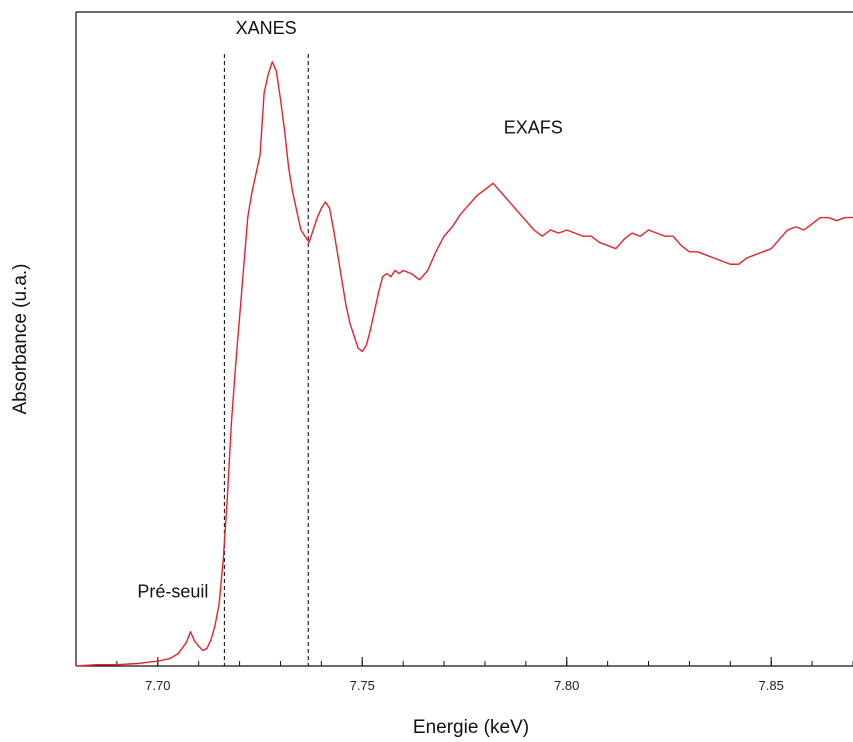 This screenshot has height=742, width=853. Describe the element at coordinates (362, 685) in the screenshot. I see `x-tick-label: 7.75` at that location.